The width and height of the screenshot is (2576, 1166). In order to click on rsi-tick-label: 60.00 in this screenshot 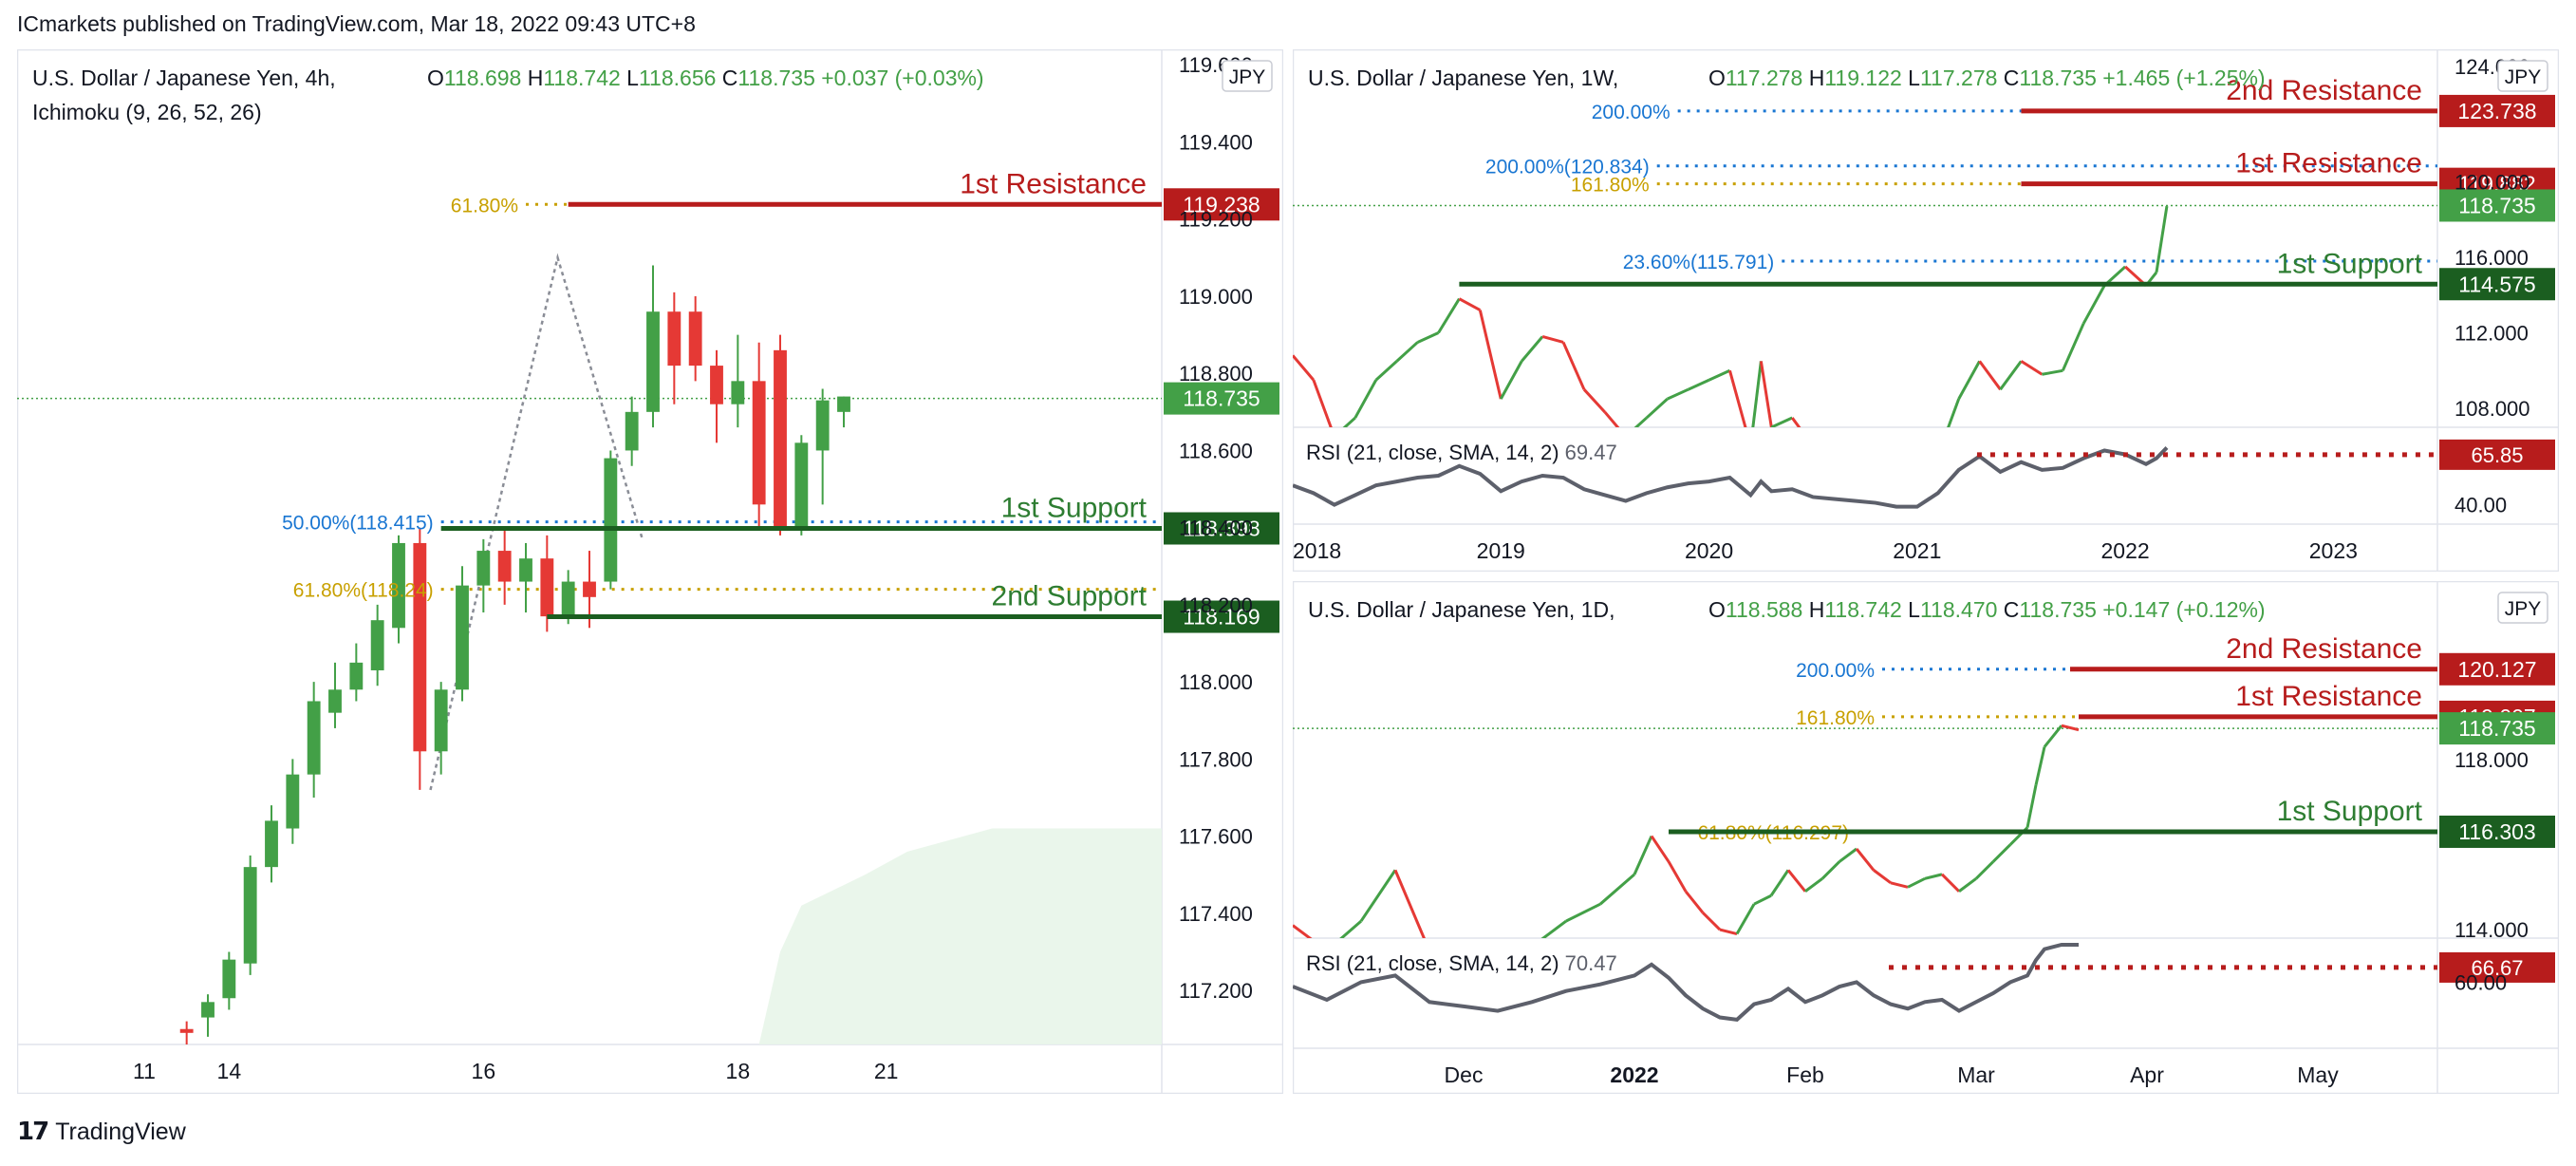, I will do `click(2481, 982)`.